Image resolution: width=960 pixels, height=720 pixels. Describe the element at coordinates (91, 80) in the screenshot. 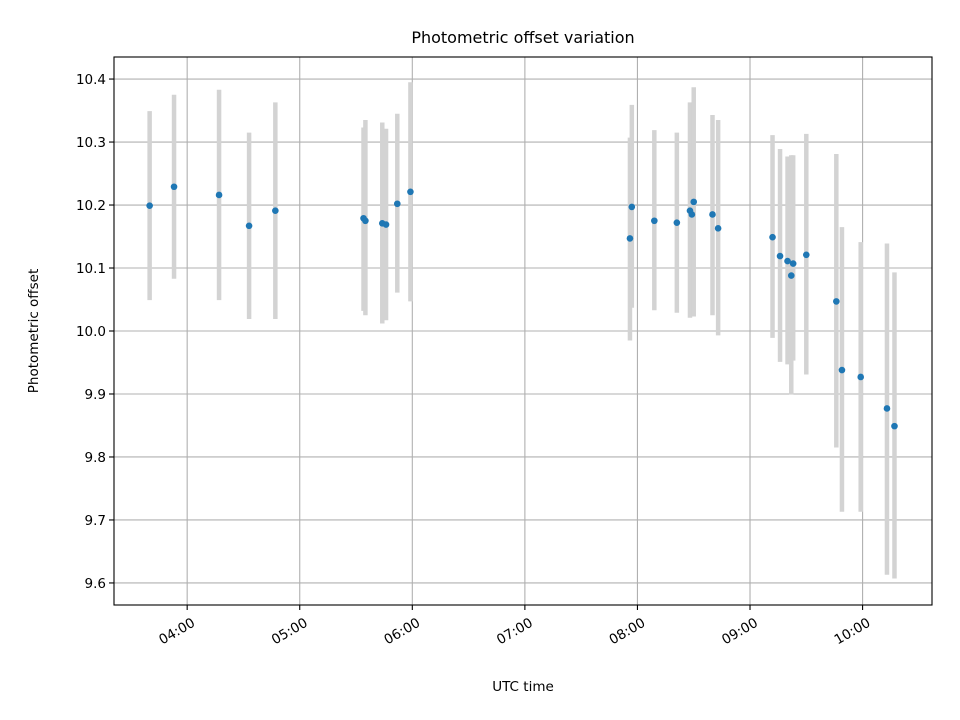

I see `y-tick-label: 10.4` at that location.